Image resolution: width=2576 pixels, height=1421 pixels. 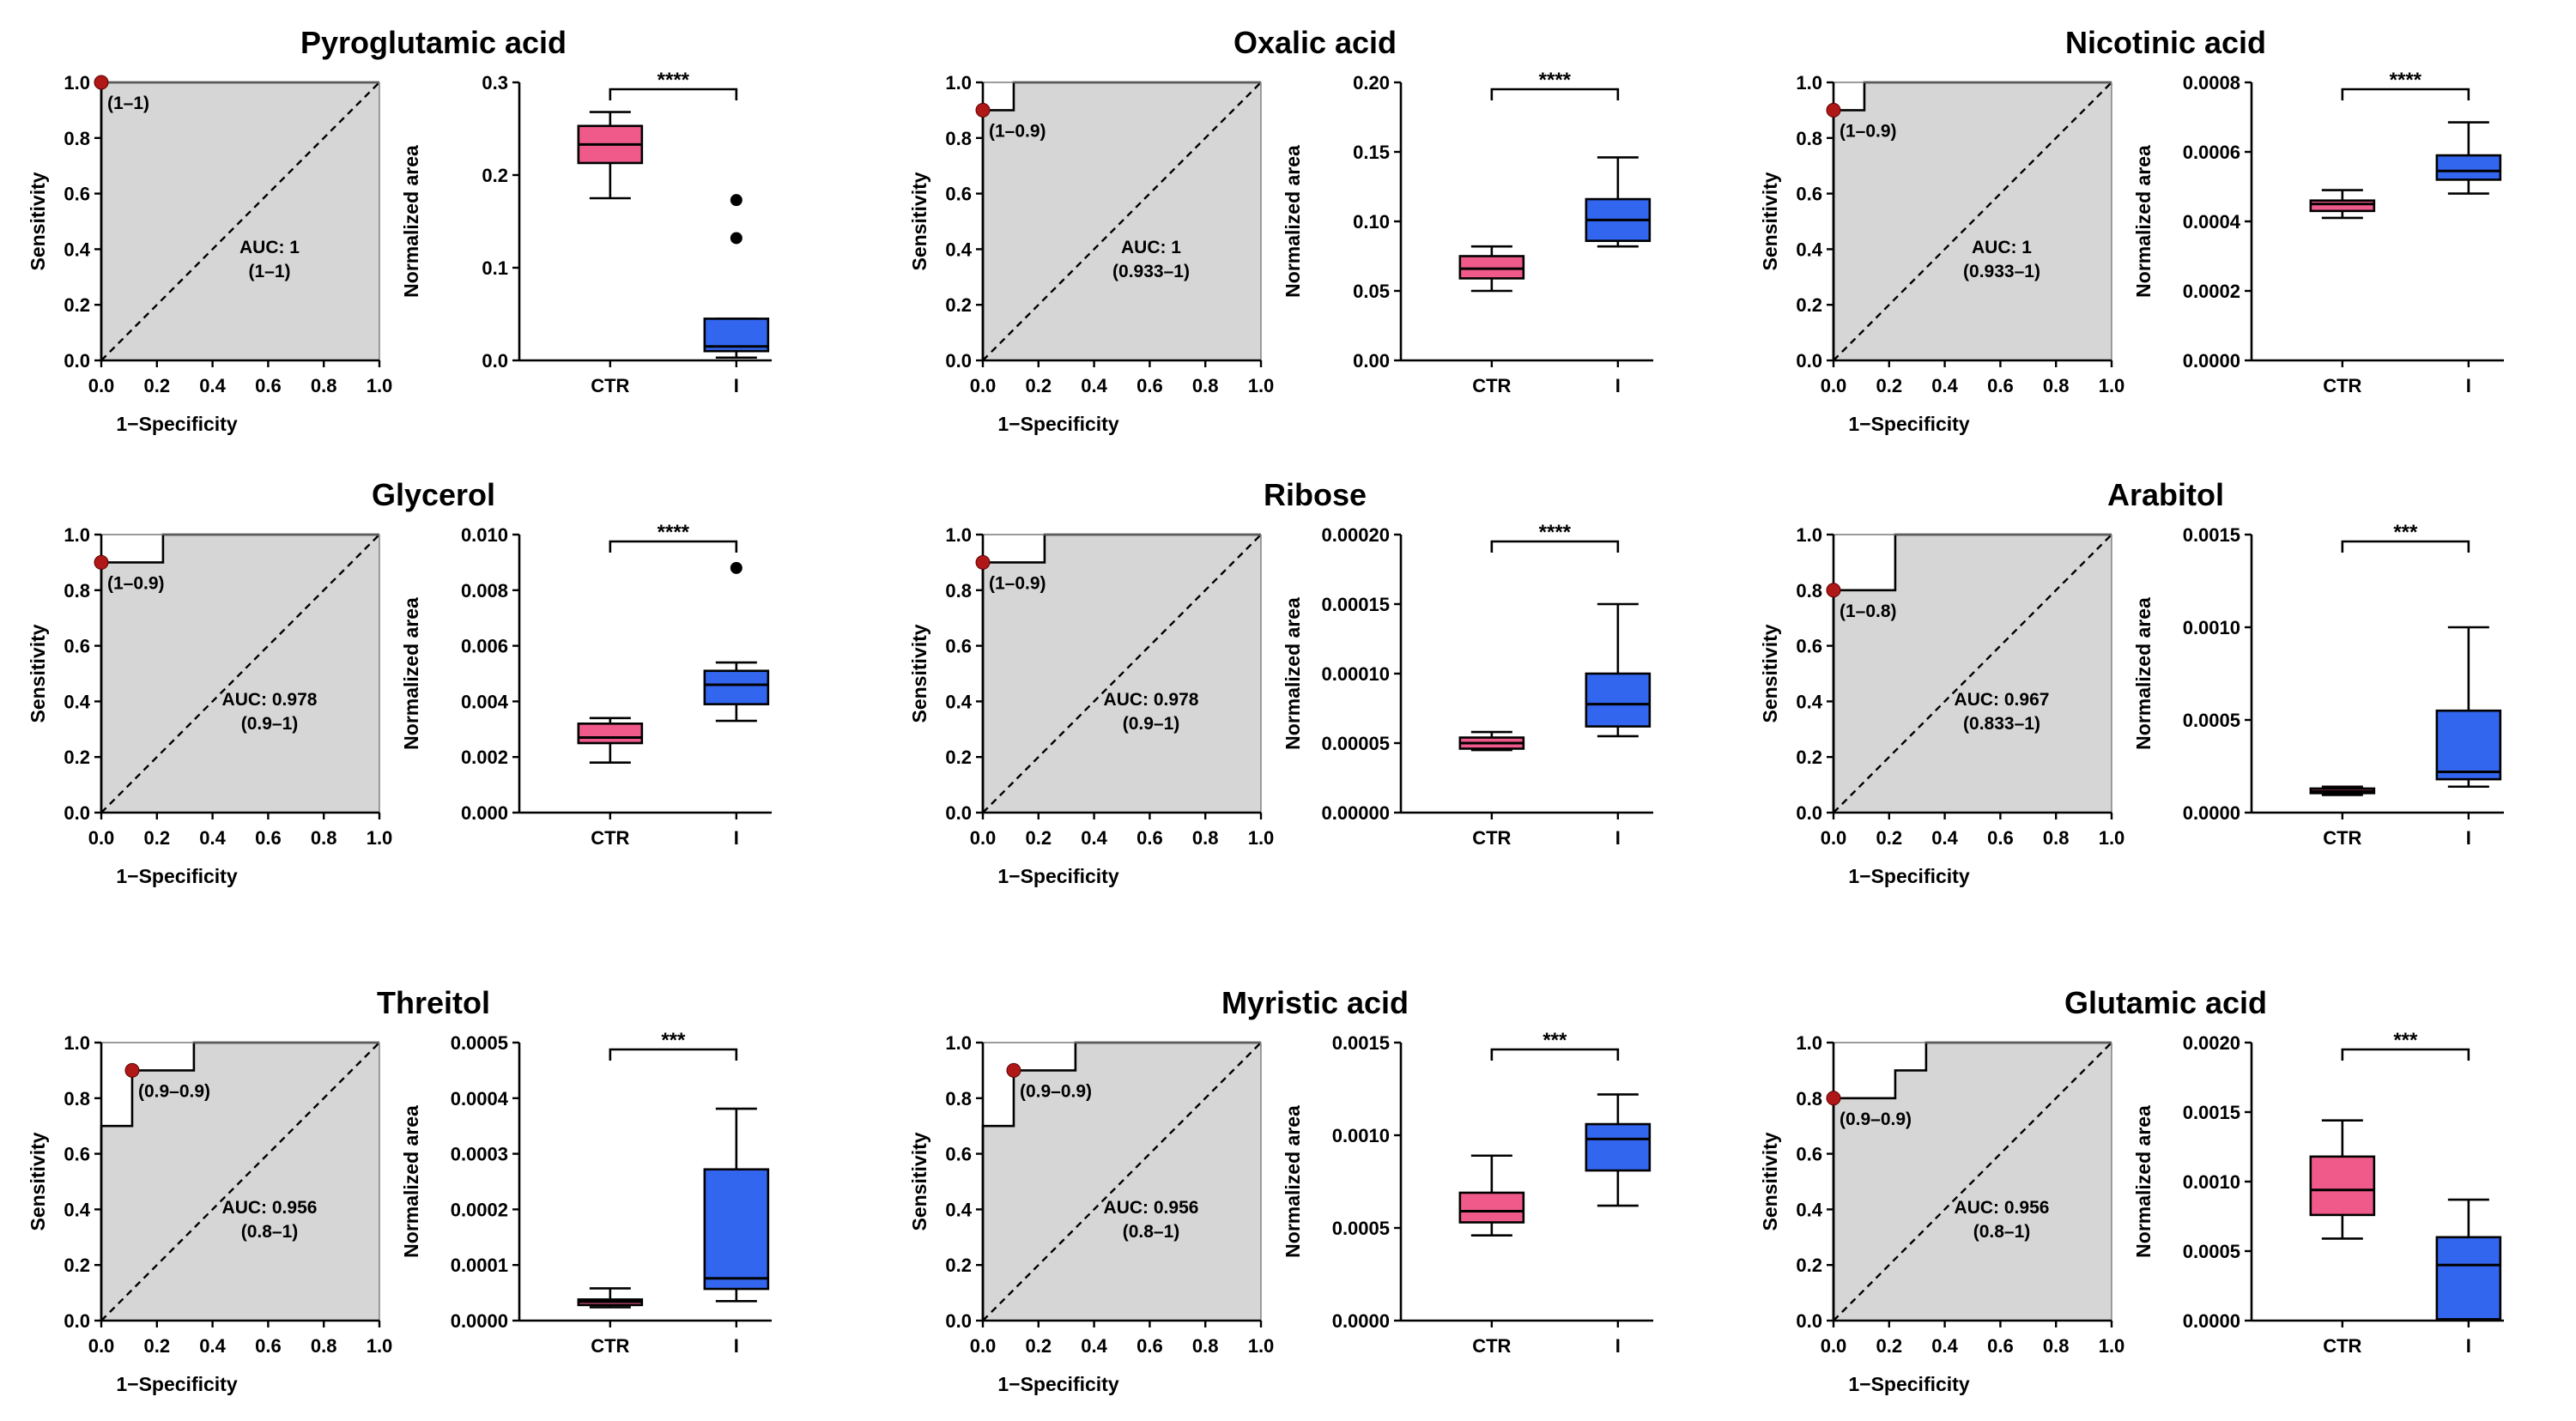 I want to click on panel-title: Glycerol, so click(x=433, y=495).